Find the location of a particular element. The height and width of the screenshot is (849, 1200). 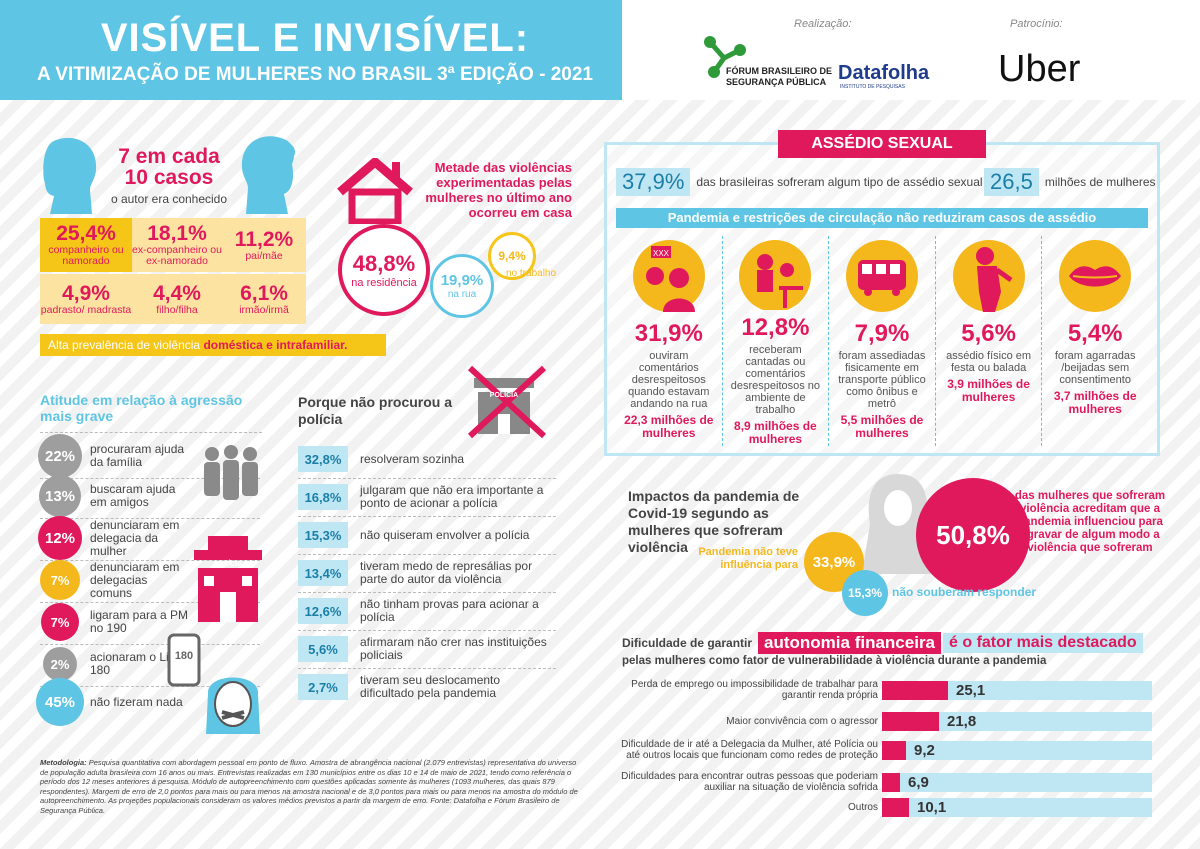

finance-bar-value: 6,9 is located at coordinates (918, 782).